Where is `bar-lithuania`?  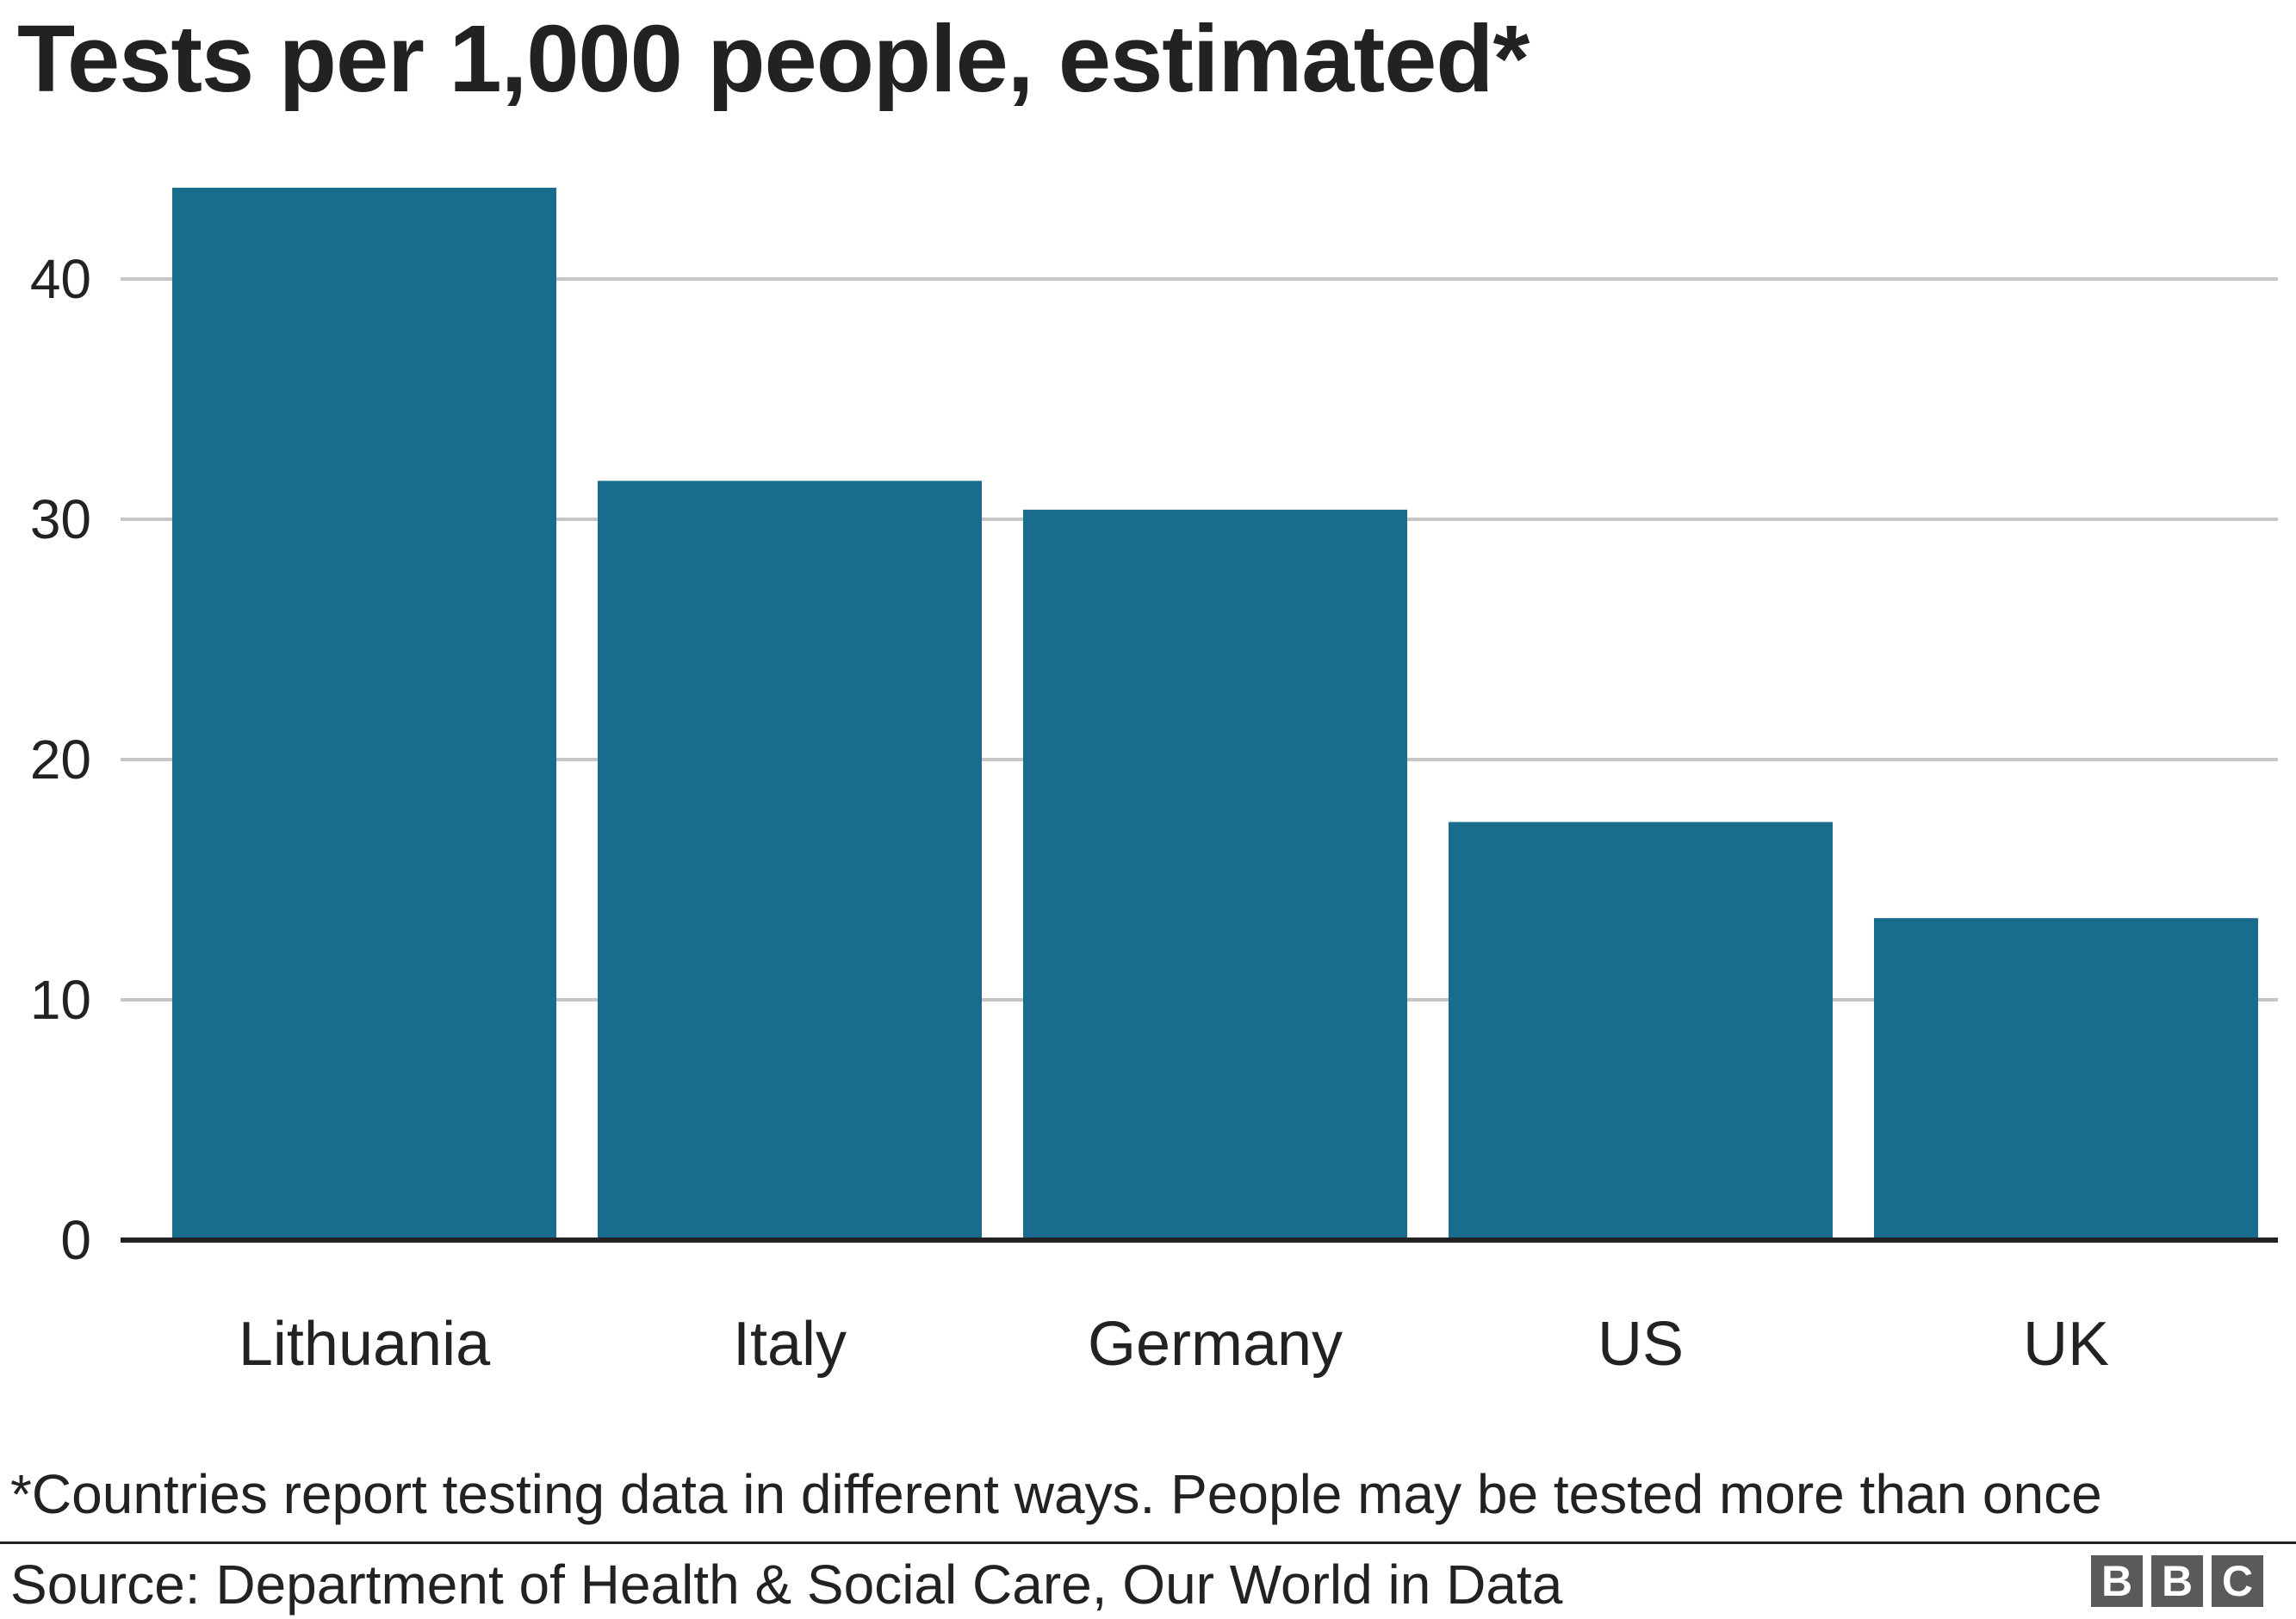 bar-lithuania is located at coordinates (364, 714).